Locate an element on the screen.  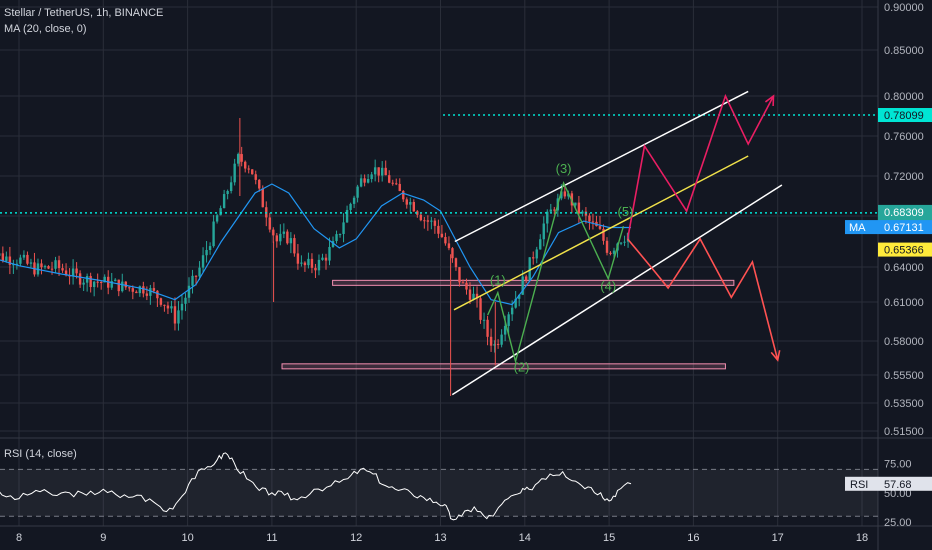
channel-middle-line is located at coordinates (601, 233).